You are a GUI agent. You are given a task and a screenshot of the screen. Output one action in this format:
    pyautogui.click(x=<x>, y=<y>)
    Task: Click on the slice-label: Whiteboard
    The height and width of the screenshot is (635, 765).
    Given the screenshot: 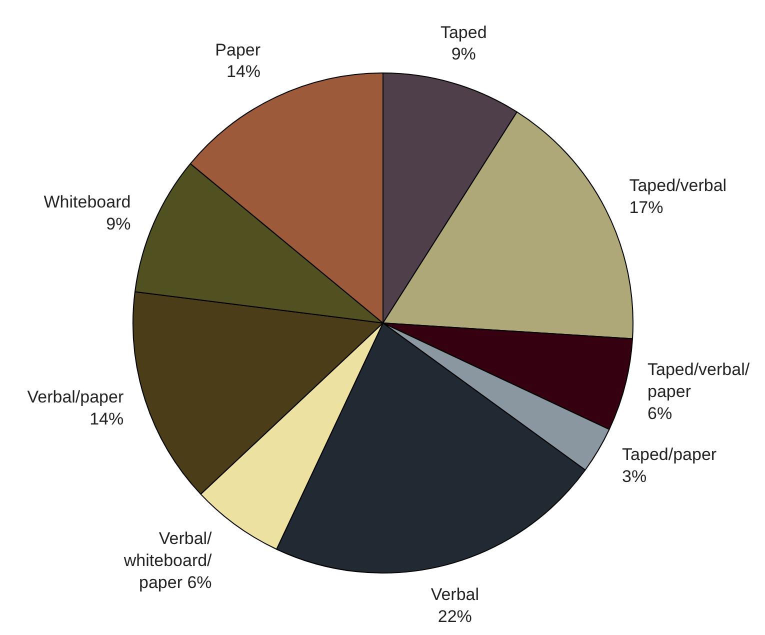 What is the action you would take?
    pyautogui.click(x=87, y=202)
    